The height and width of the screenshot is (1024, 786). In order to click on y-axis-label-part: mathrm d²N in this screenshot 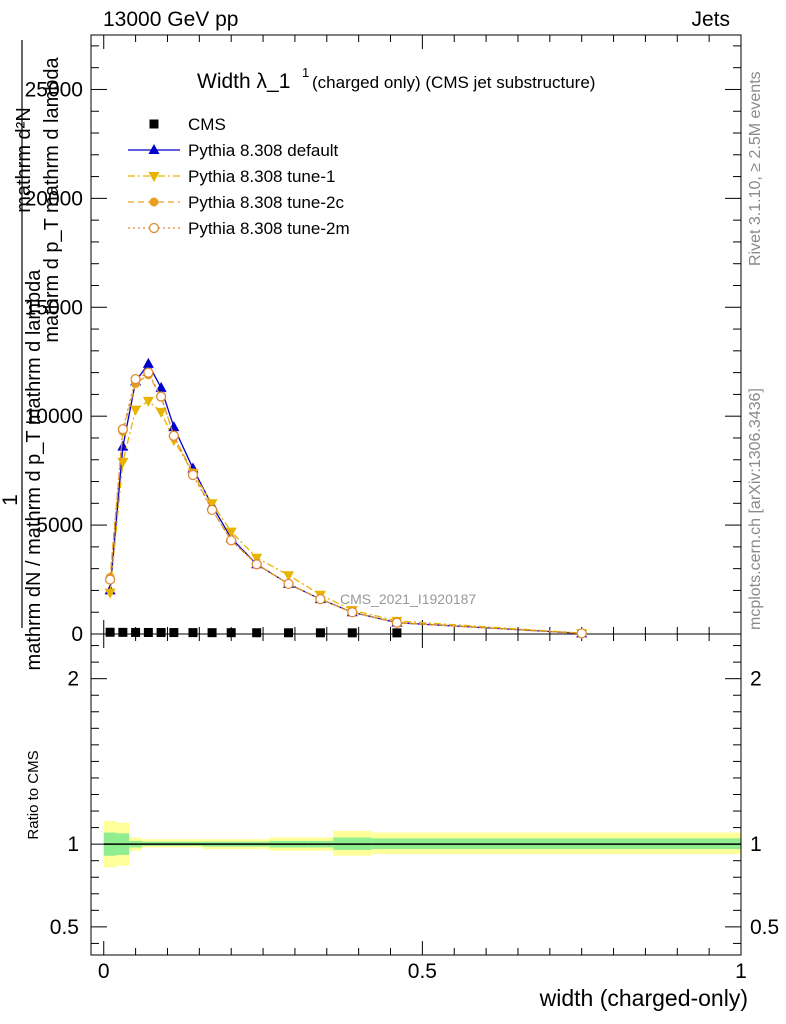, I will do `click(24, 160)`.